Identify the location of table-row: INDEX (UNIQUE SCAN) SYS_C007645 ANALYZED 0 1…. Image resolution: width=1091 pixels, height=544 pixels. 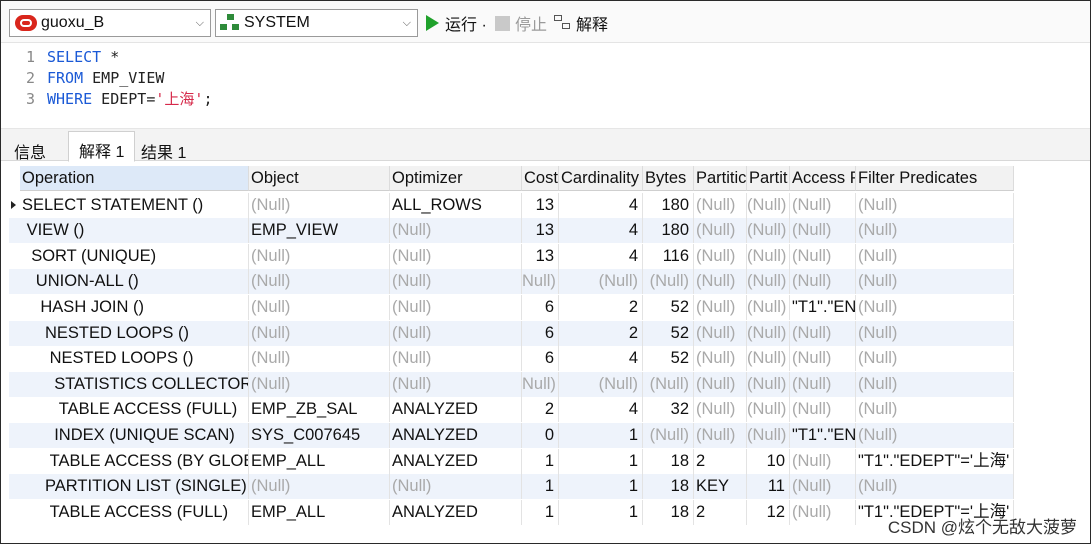
(511, 435).